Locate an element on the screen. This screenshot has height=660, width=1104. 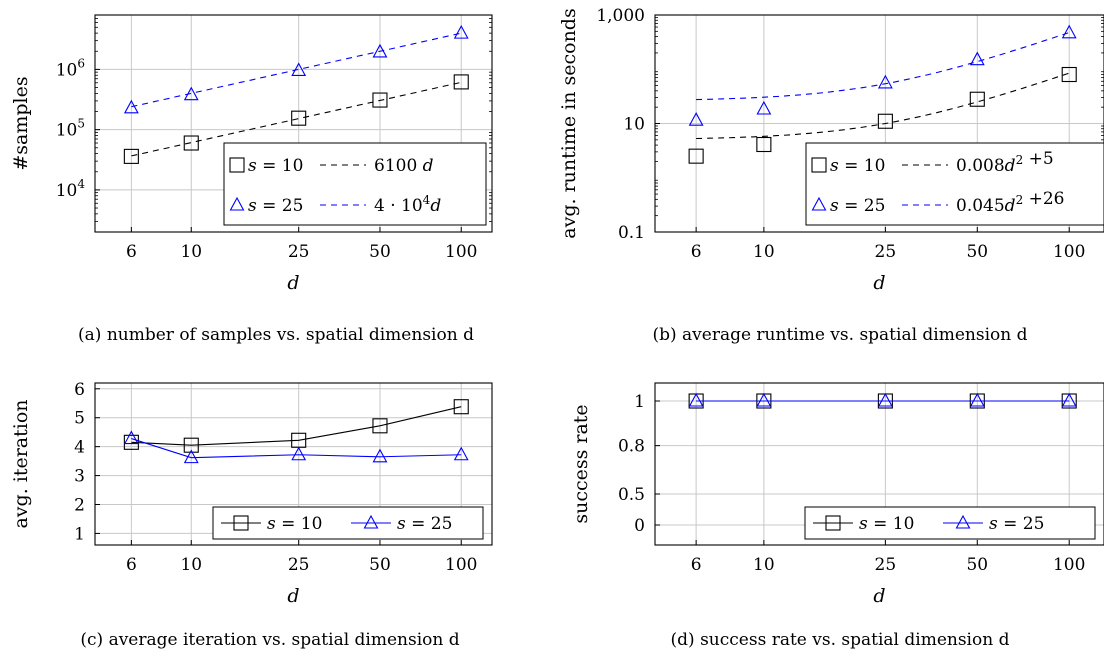
y-tick-label: 3 is located at coordinates (79, 477).